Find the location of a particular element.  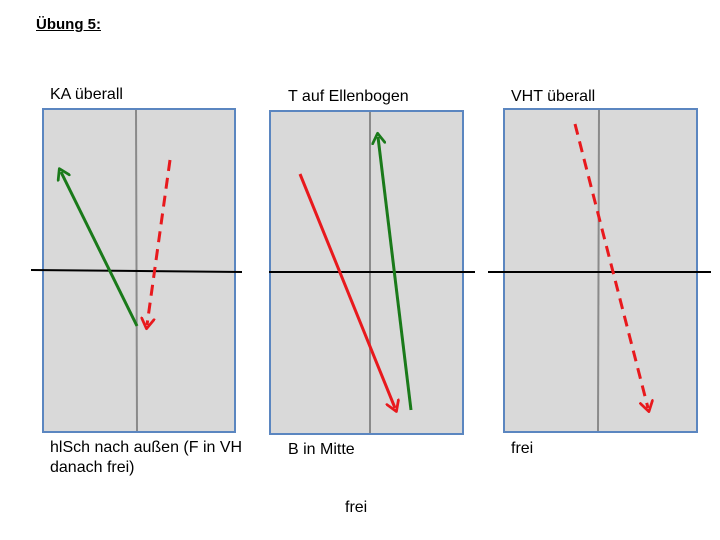

panel-2-green-arrow is located at coordinates (395, 274).